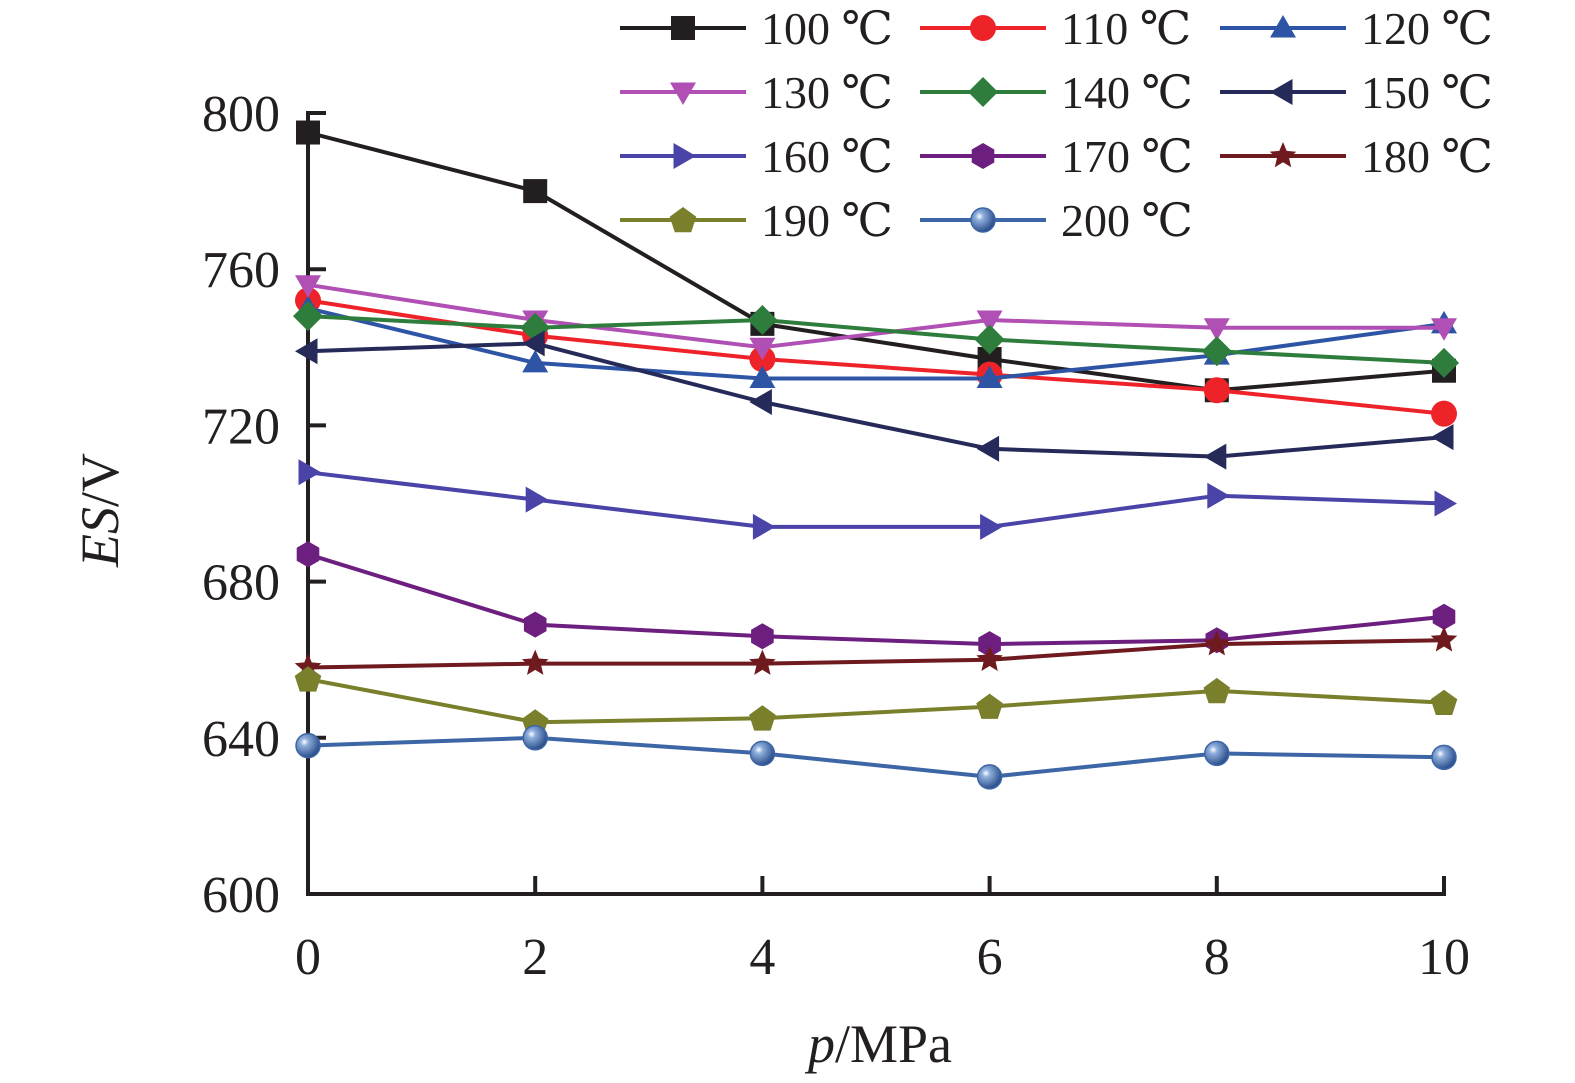 The image size is (1575, 1083). What do you see at coordinates (1055, 28) in the screenshot?
I see `legend-item: 110 ℃` at bounding box center [1055, 28].